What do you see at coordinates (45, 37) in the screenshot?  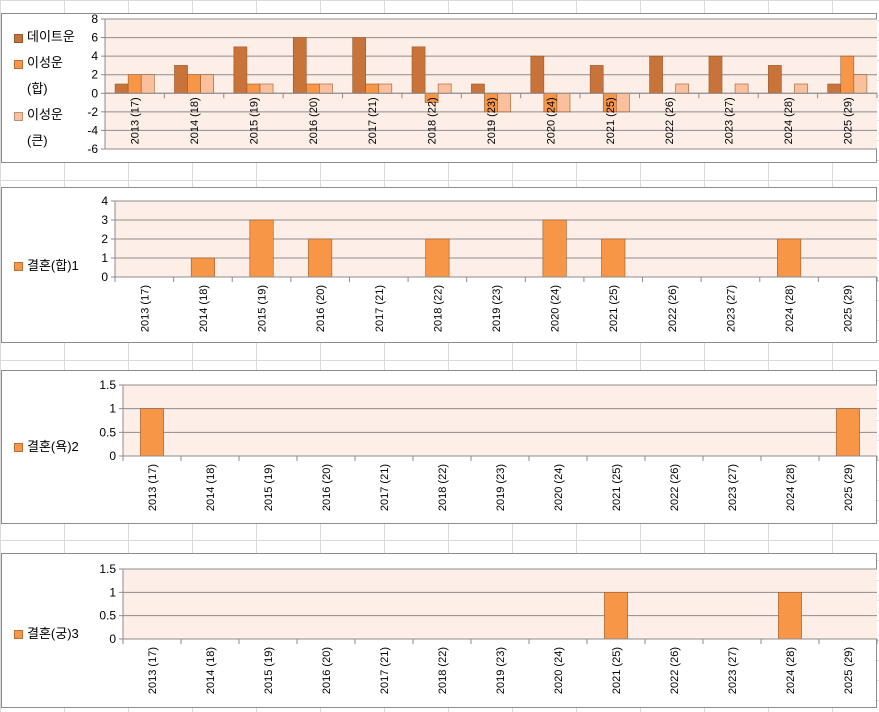 I see `legend-item: 데이트운` at bounding box center [45, 37].